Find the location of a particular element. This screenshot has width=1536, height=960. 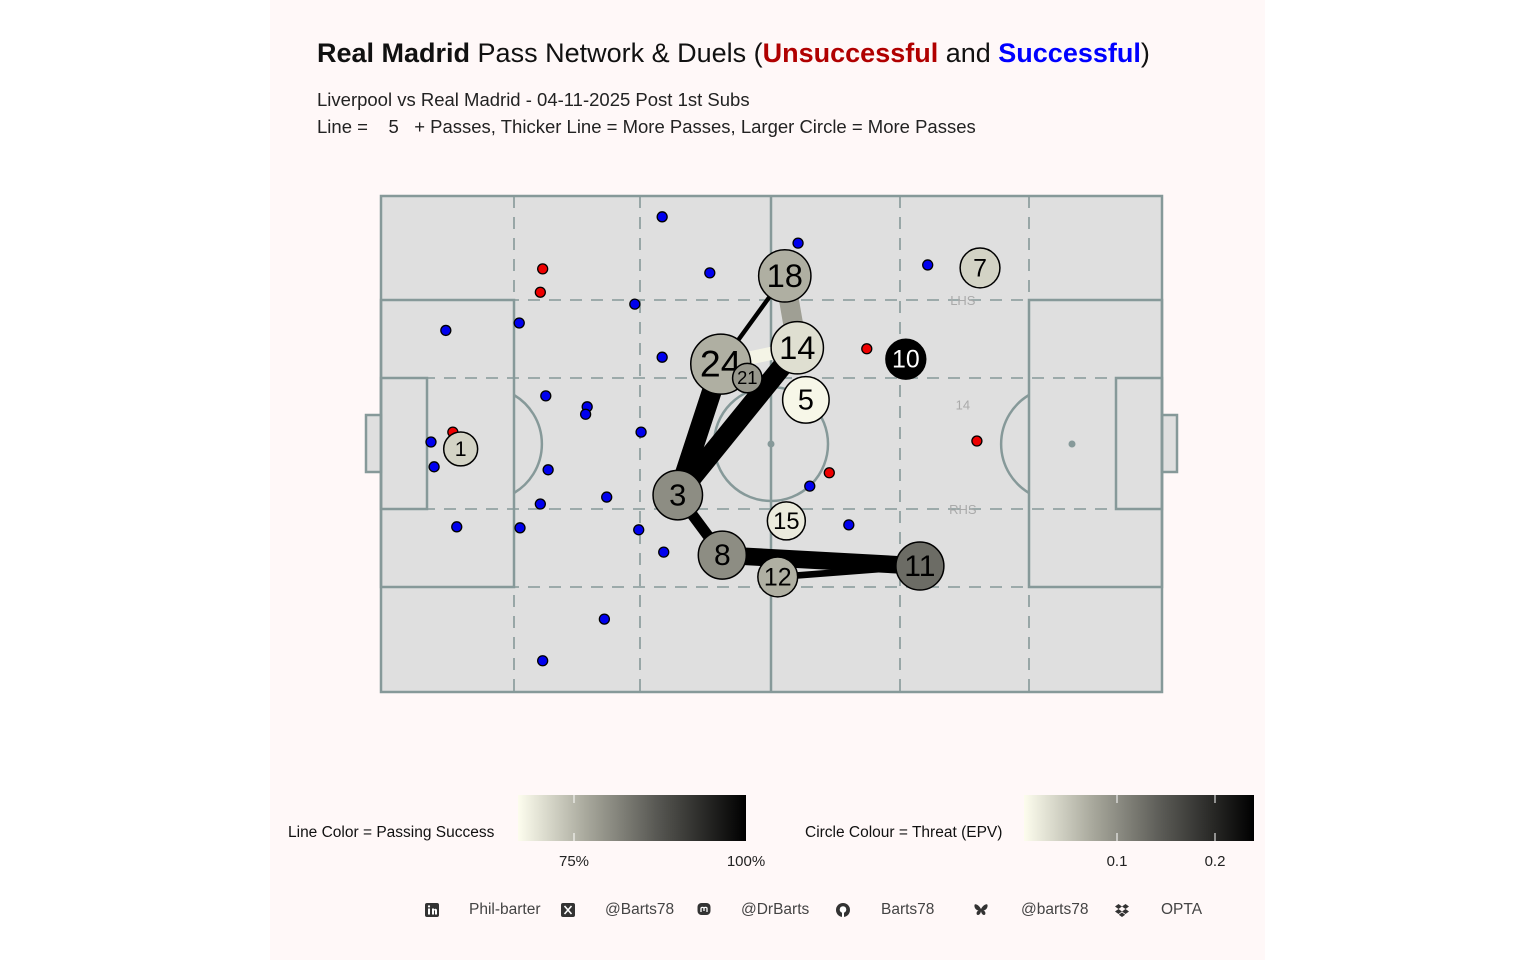

player-number-label: 8 is located at coordinates (722, 555).